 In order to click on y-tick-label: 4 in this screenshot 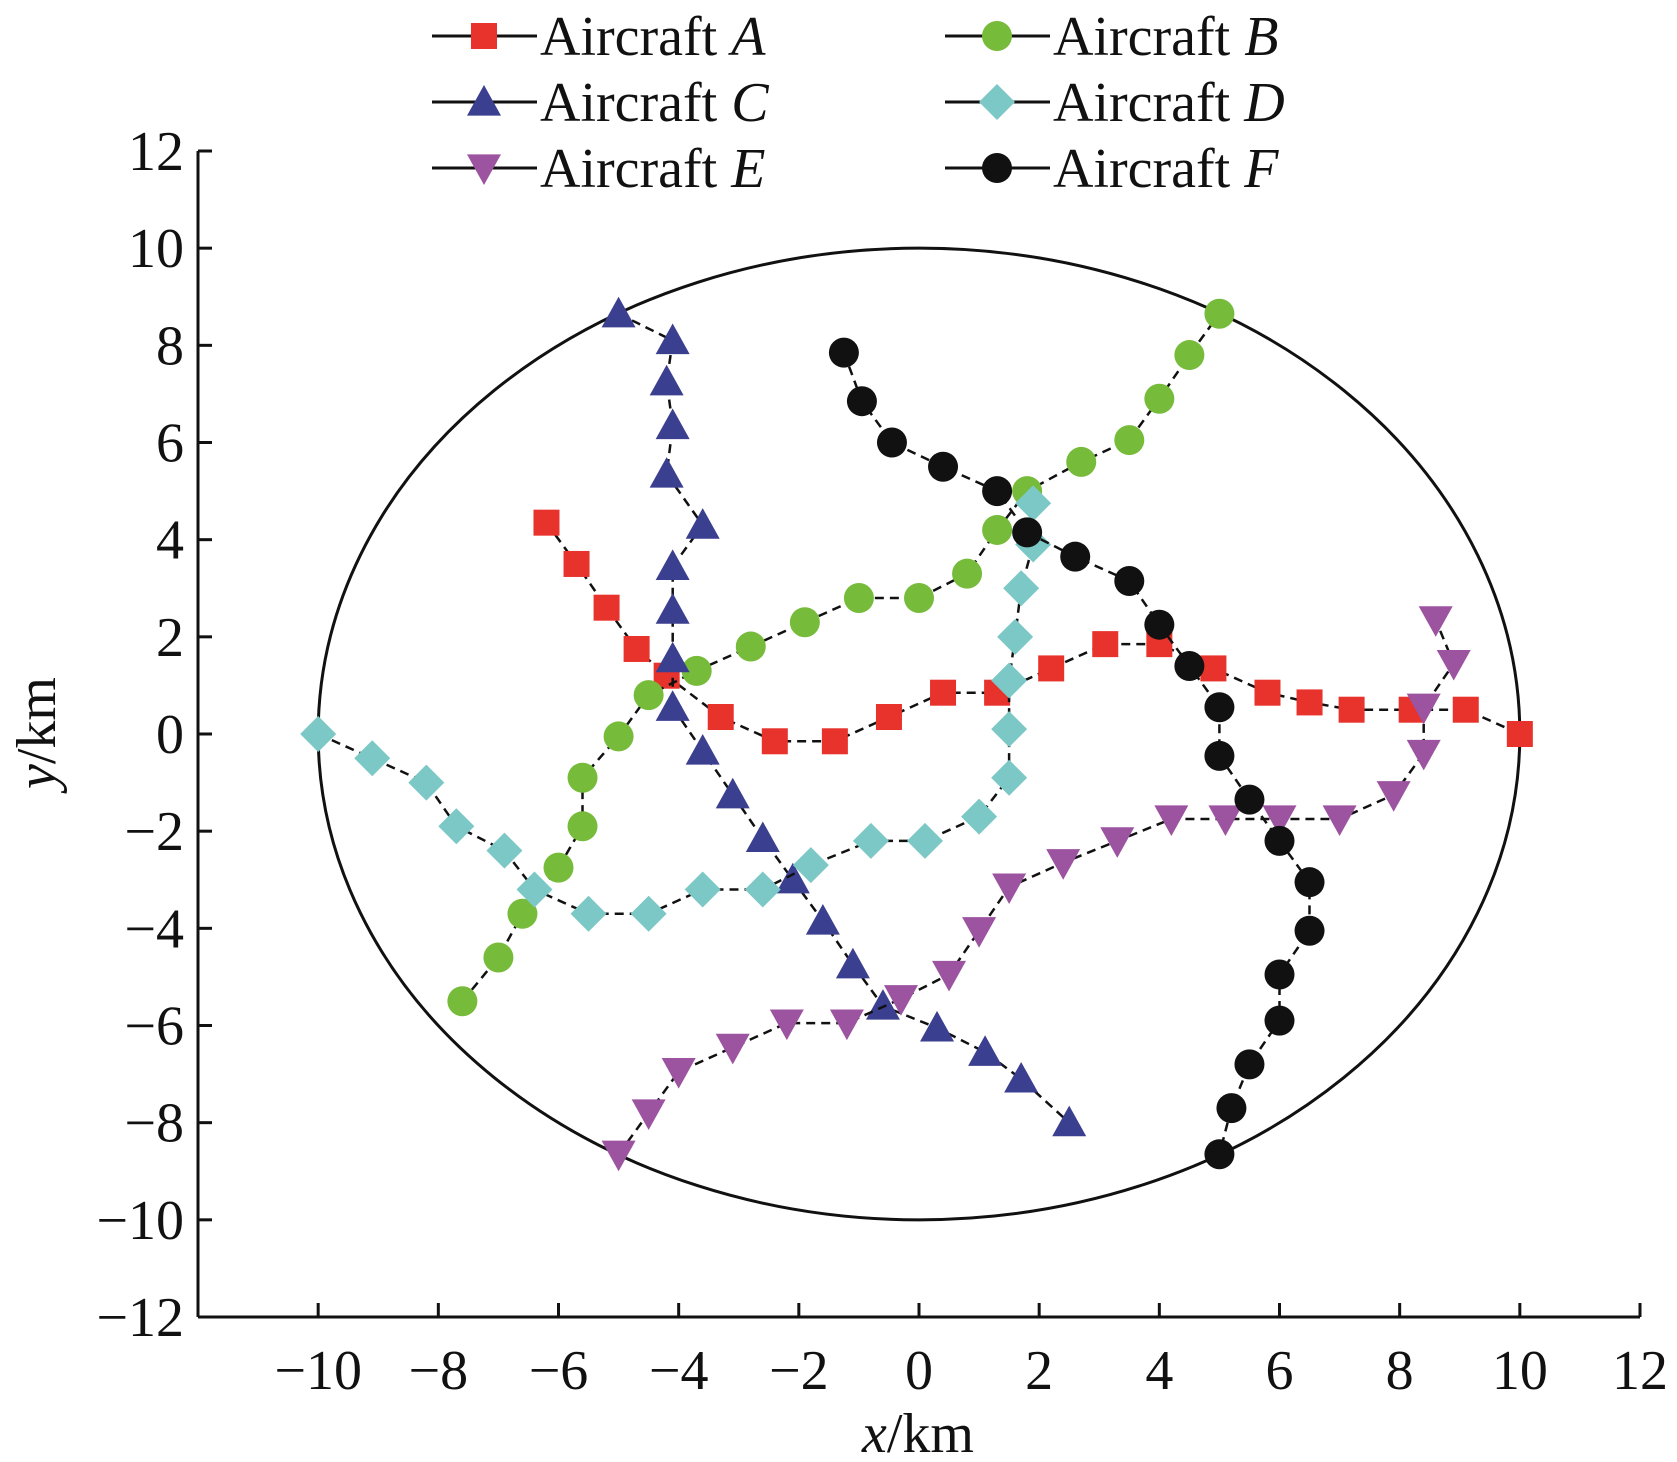, I will do `click(170, 541)`.